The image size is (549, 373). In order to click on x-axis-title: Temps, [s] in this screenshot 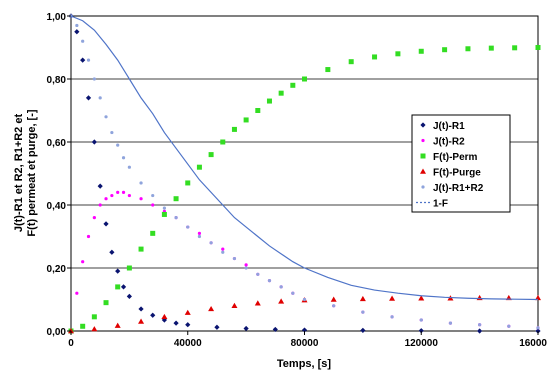, I will do `click(304, 364)`.